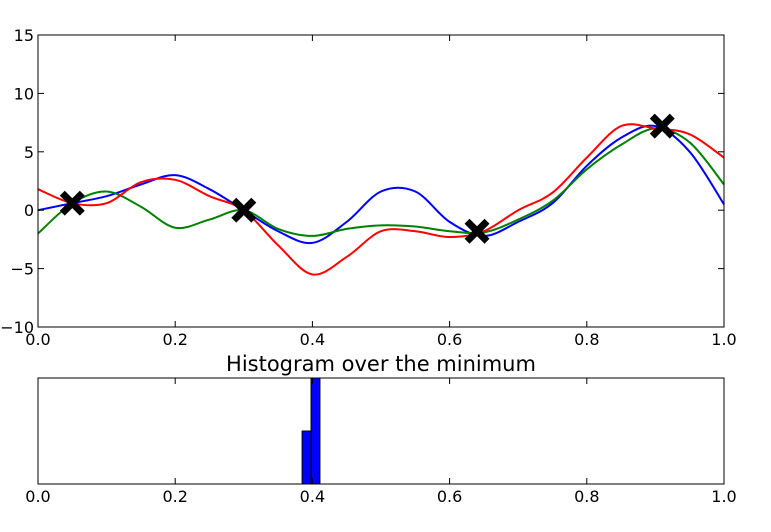  I want to click on y-tick-label: −5, so click(22, 269).